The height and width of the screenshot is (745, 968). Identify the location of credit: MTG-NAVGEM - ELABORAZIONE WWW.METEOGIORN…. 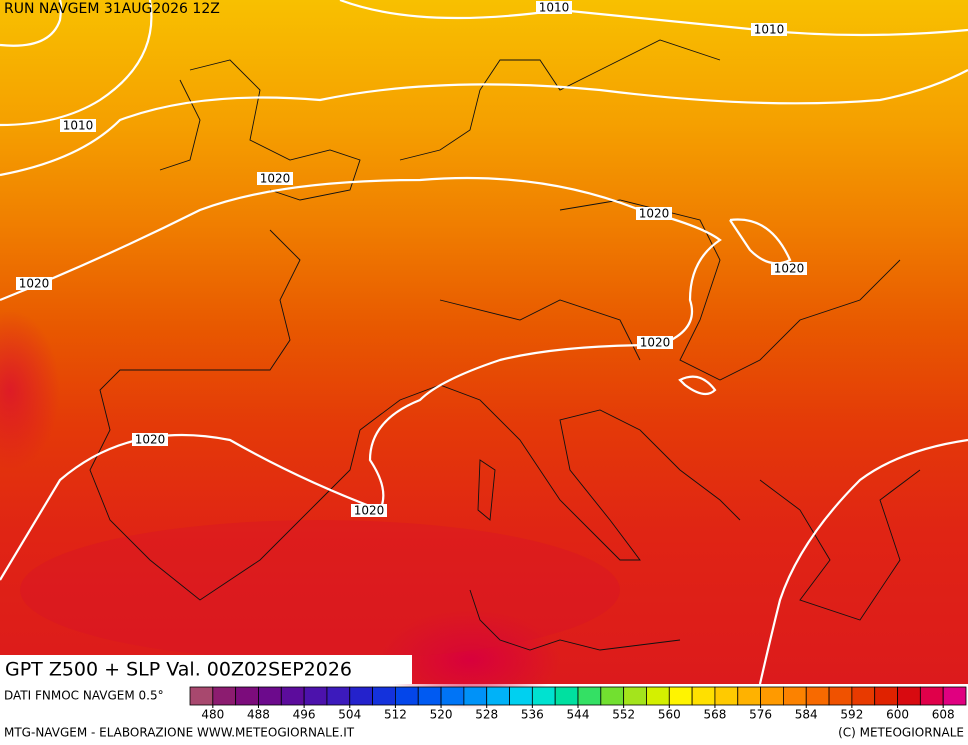
(179, 733).